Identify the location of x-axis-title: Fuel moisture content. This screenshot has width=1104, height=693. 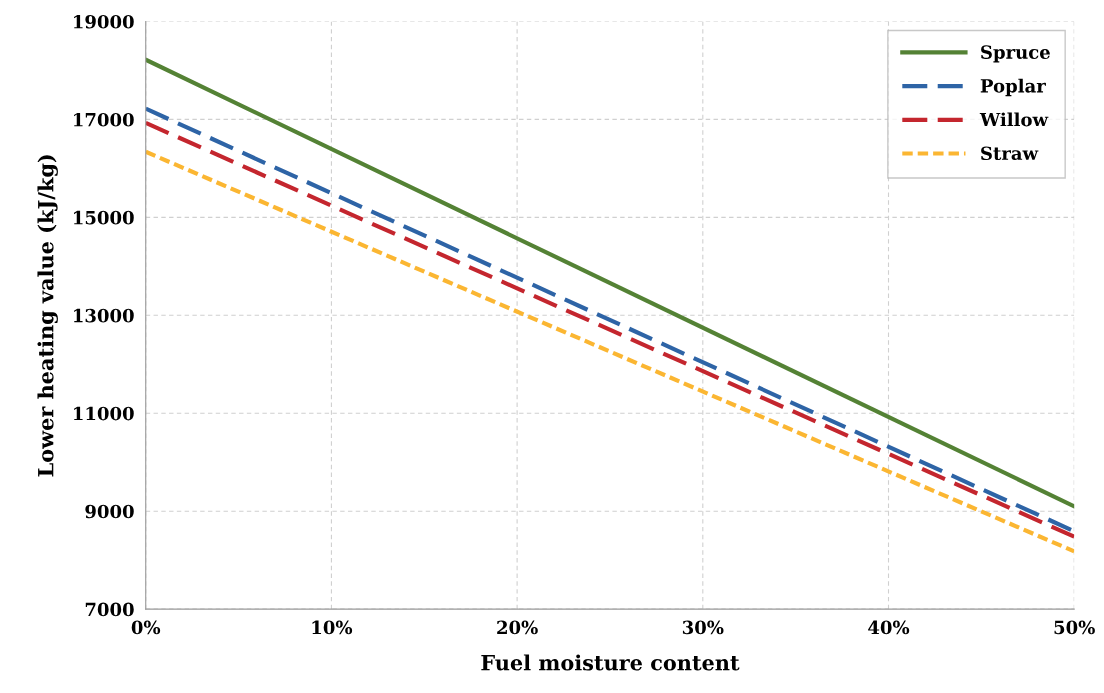
(610, 662).